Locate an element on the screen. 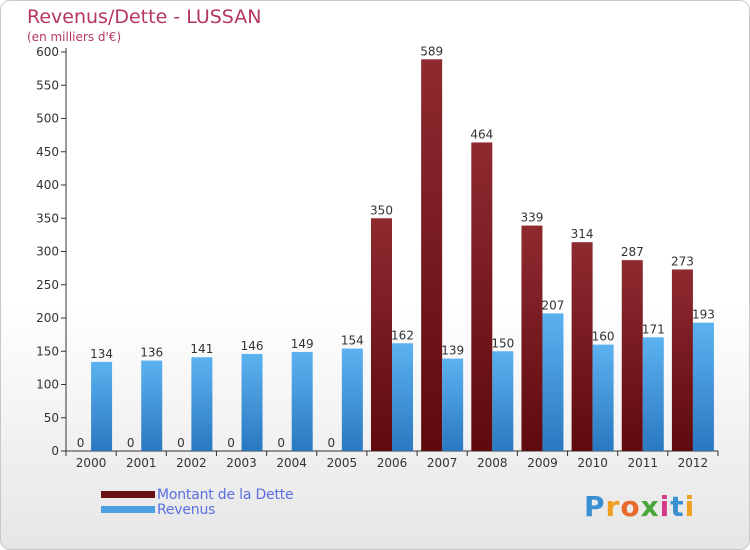  y-tick-label: 500 is located at coordinates (47, 119).